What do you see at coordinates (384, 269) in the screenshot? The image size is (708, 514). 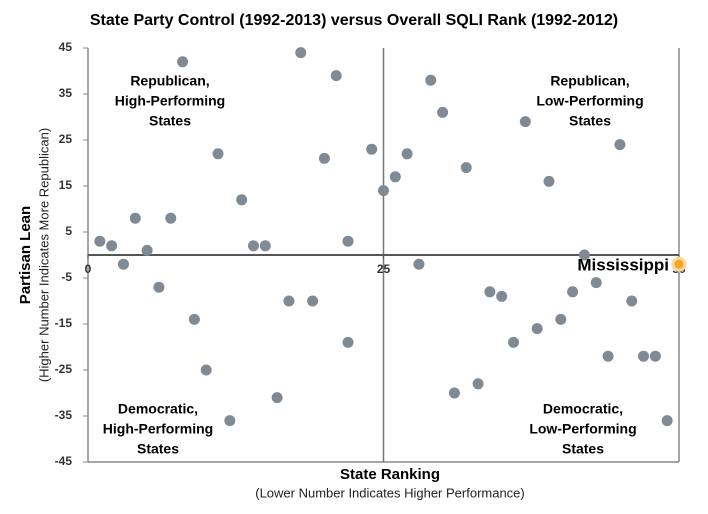 I see `x-tick-label: 25` at bounding box center [384, 269].